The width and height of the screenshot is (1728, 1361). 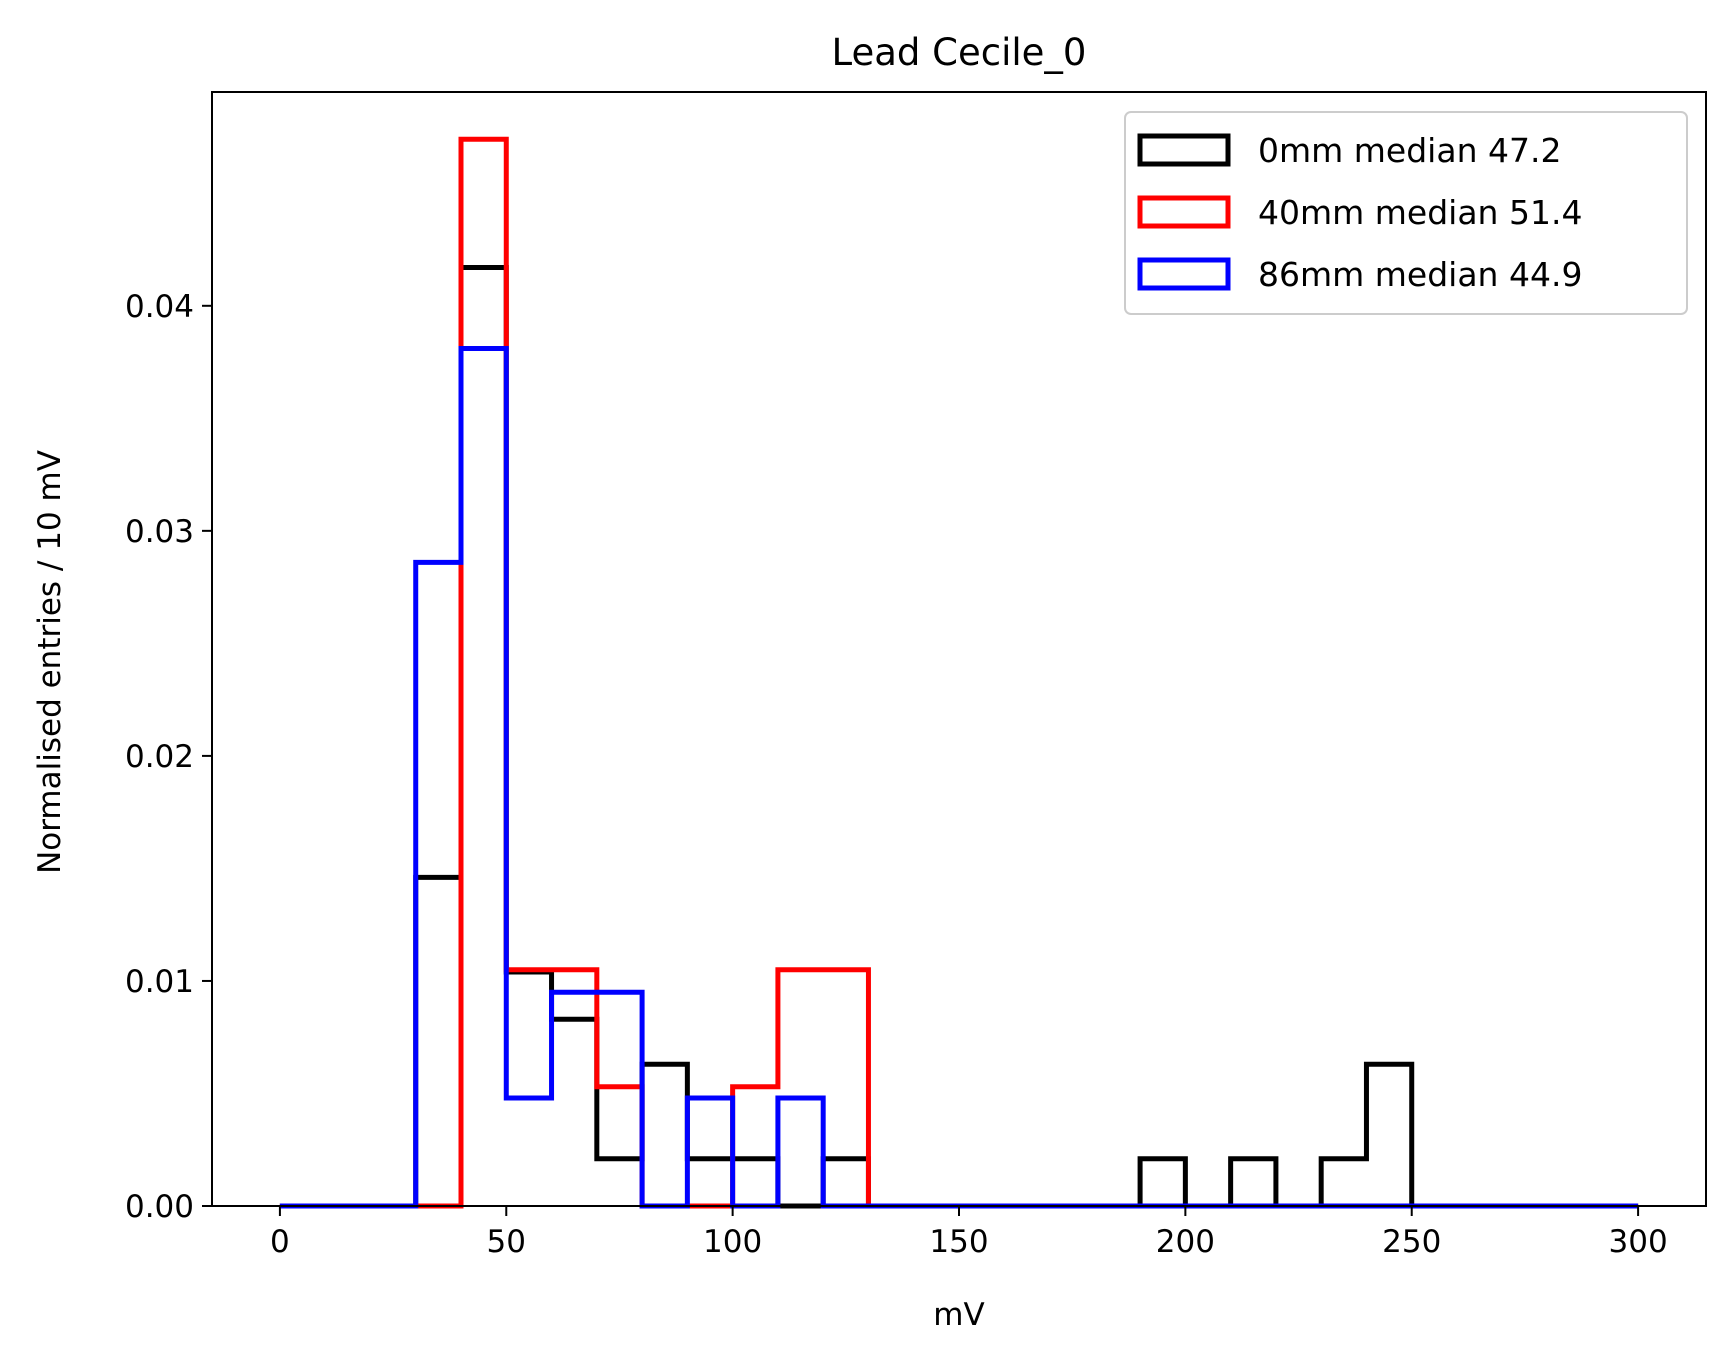 What do you see at coordinates (958, 1242) in the screenshot?
I see `x-tick-label: 150` at bounding box center [958, 1242].